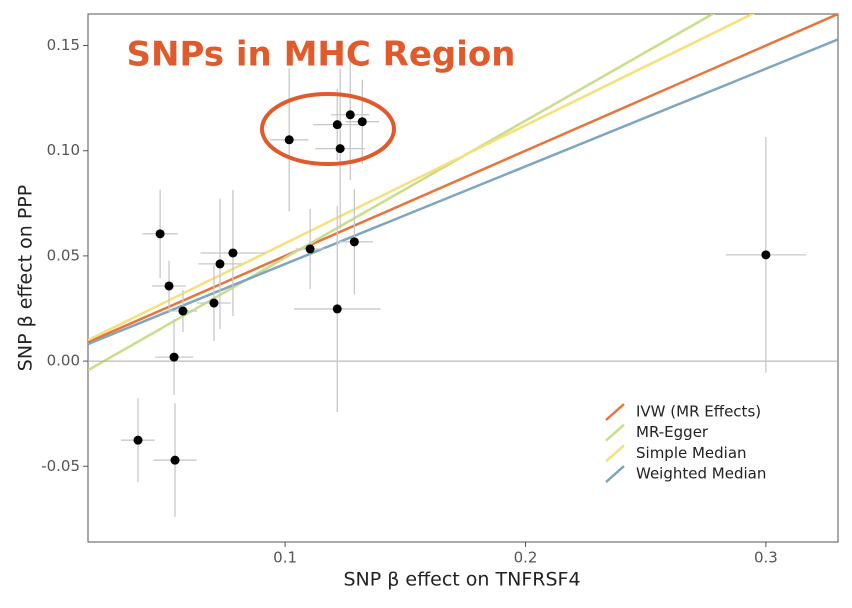 This screenshot has height=608, width=852. What do you see at coordinates (698, 412) in the screenshot?
I see `legend-label: IVW (MR Effects)` at bounding box center [698, 412].